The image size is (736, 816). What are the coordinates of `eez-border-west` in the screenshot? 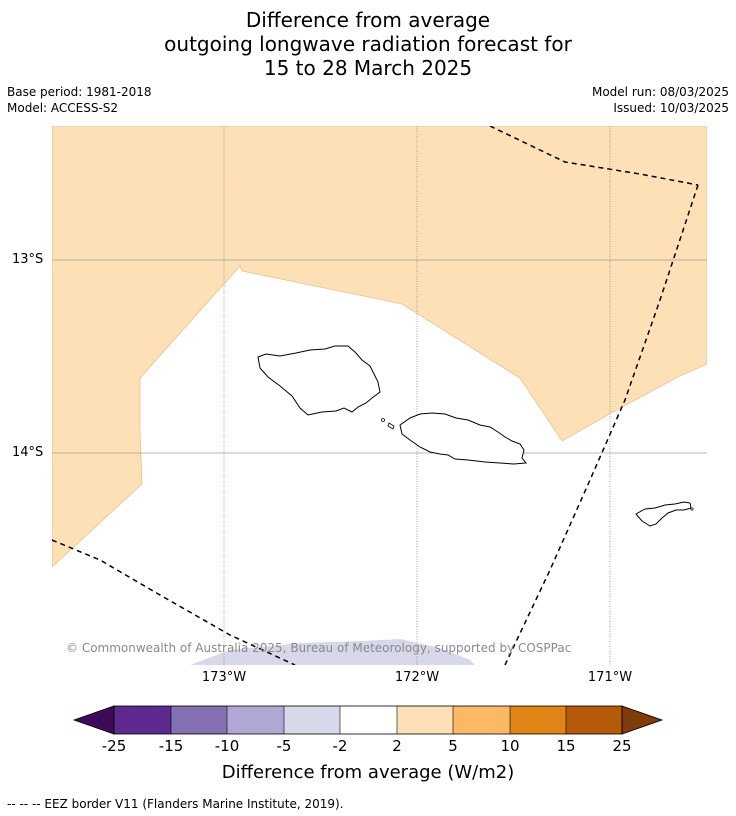 It's located at (174, 602).